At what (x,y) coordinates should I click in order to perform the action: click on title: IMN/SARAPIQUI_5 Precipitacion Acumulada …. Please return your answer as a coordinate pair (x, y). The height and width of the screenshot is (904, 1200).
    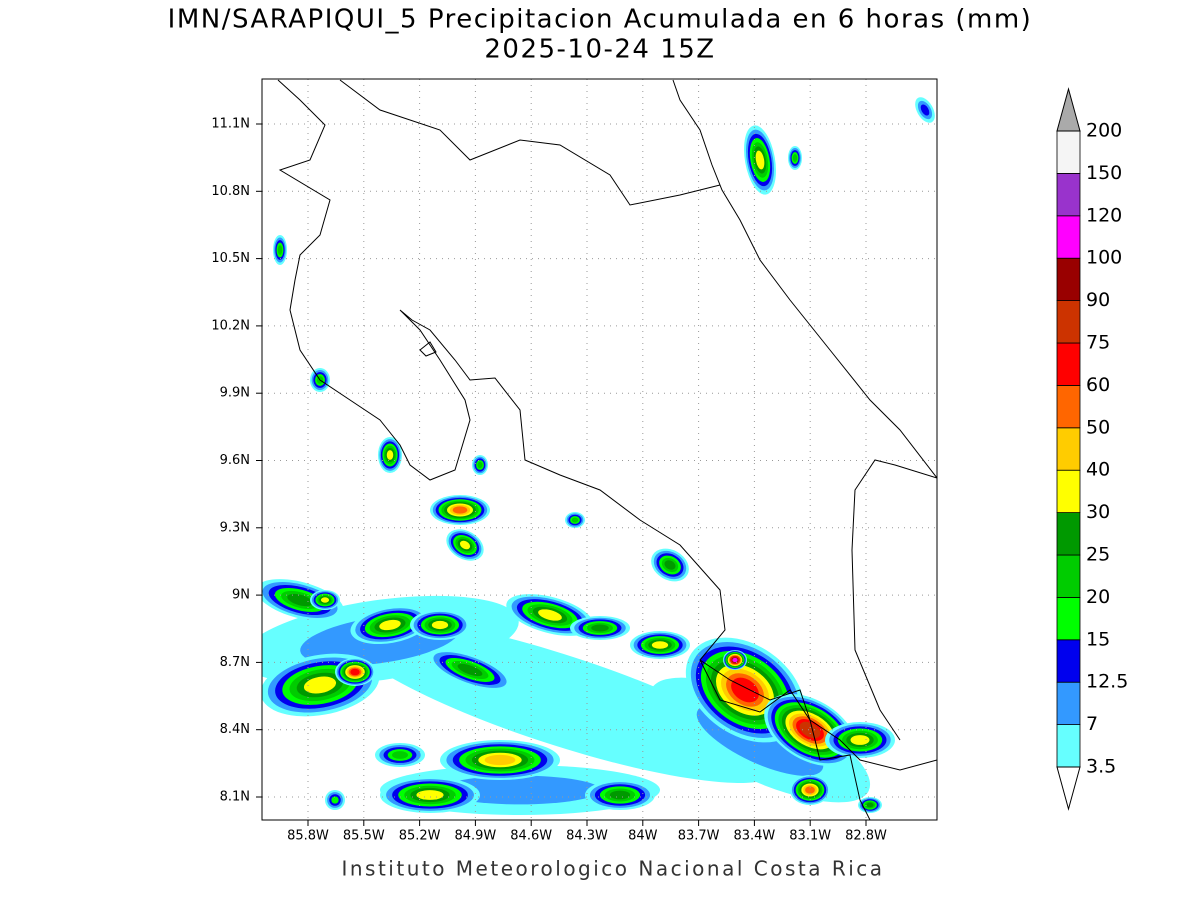
    Looking at the image, I should click on (600, 20).